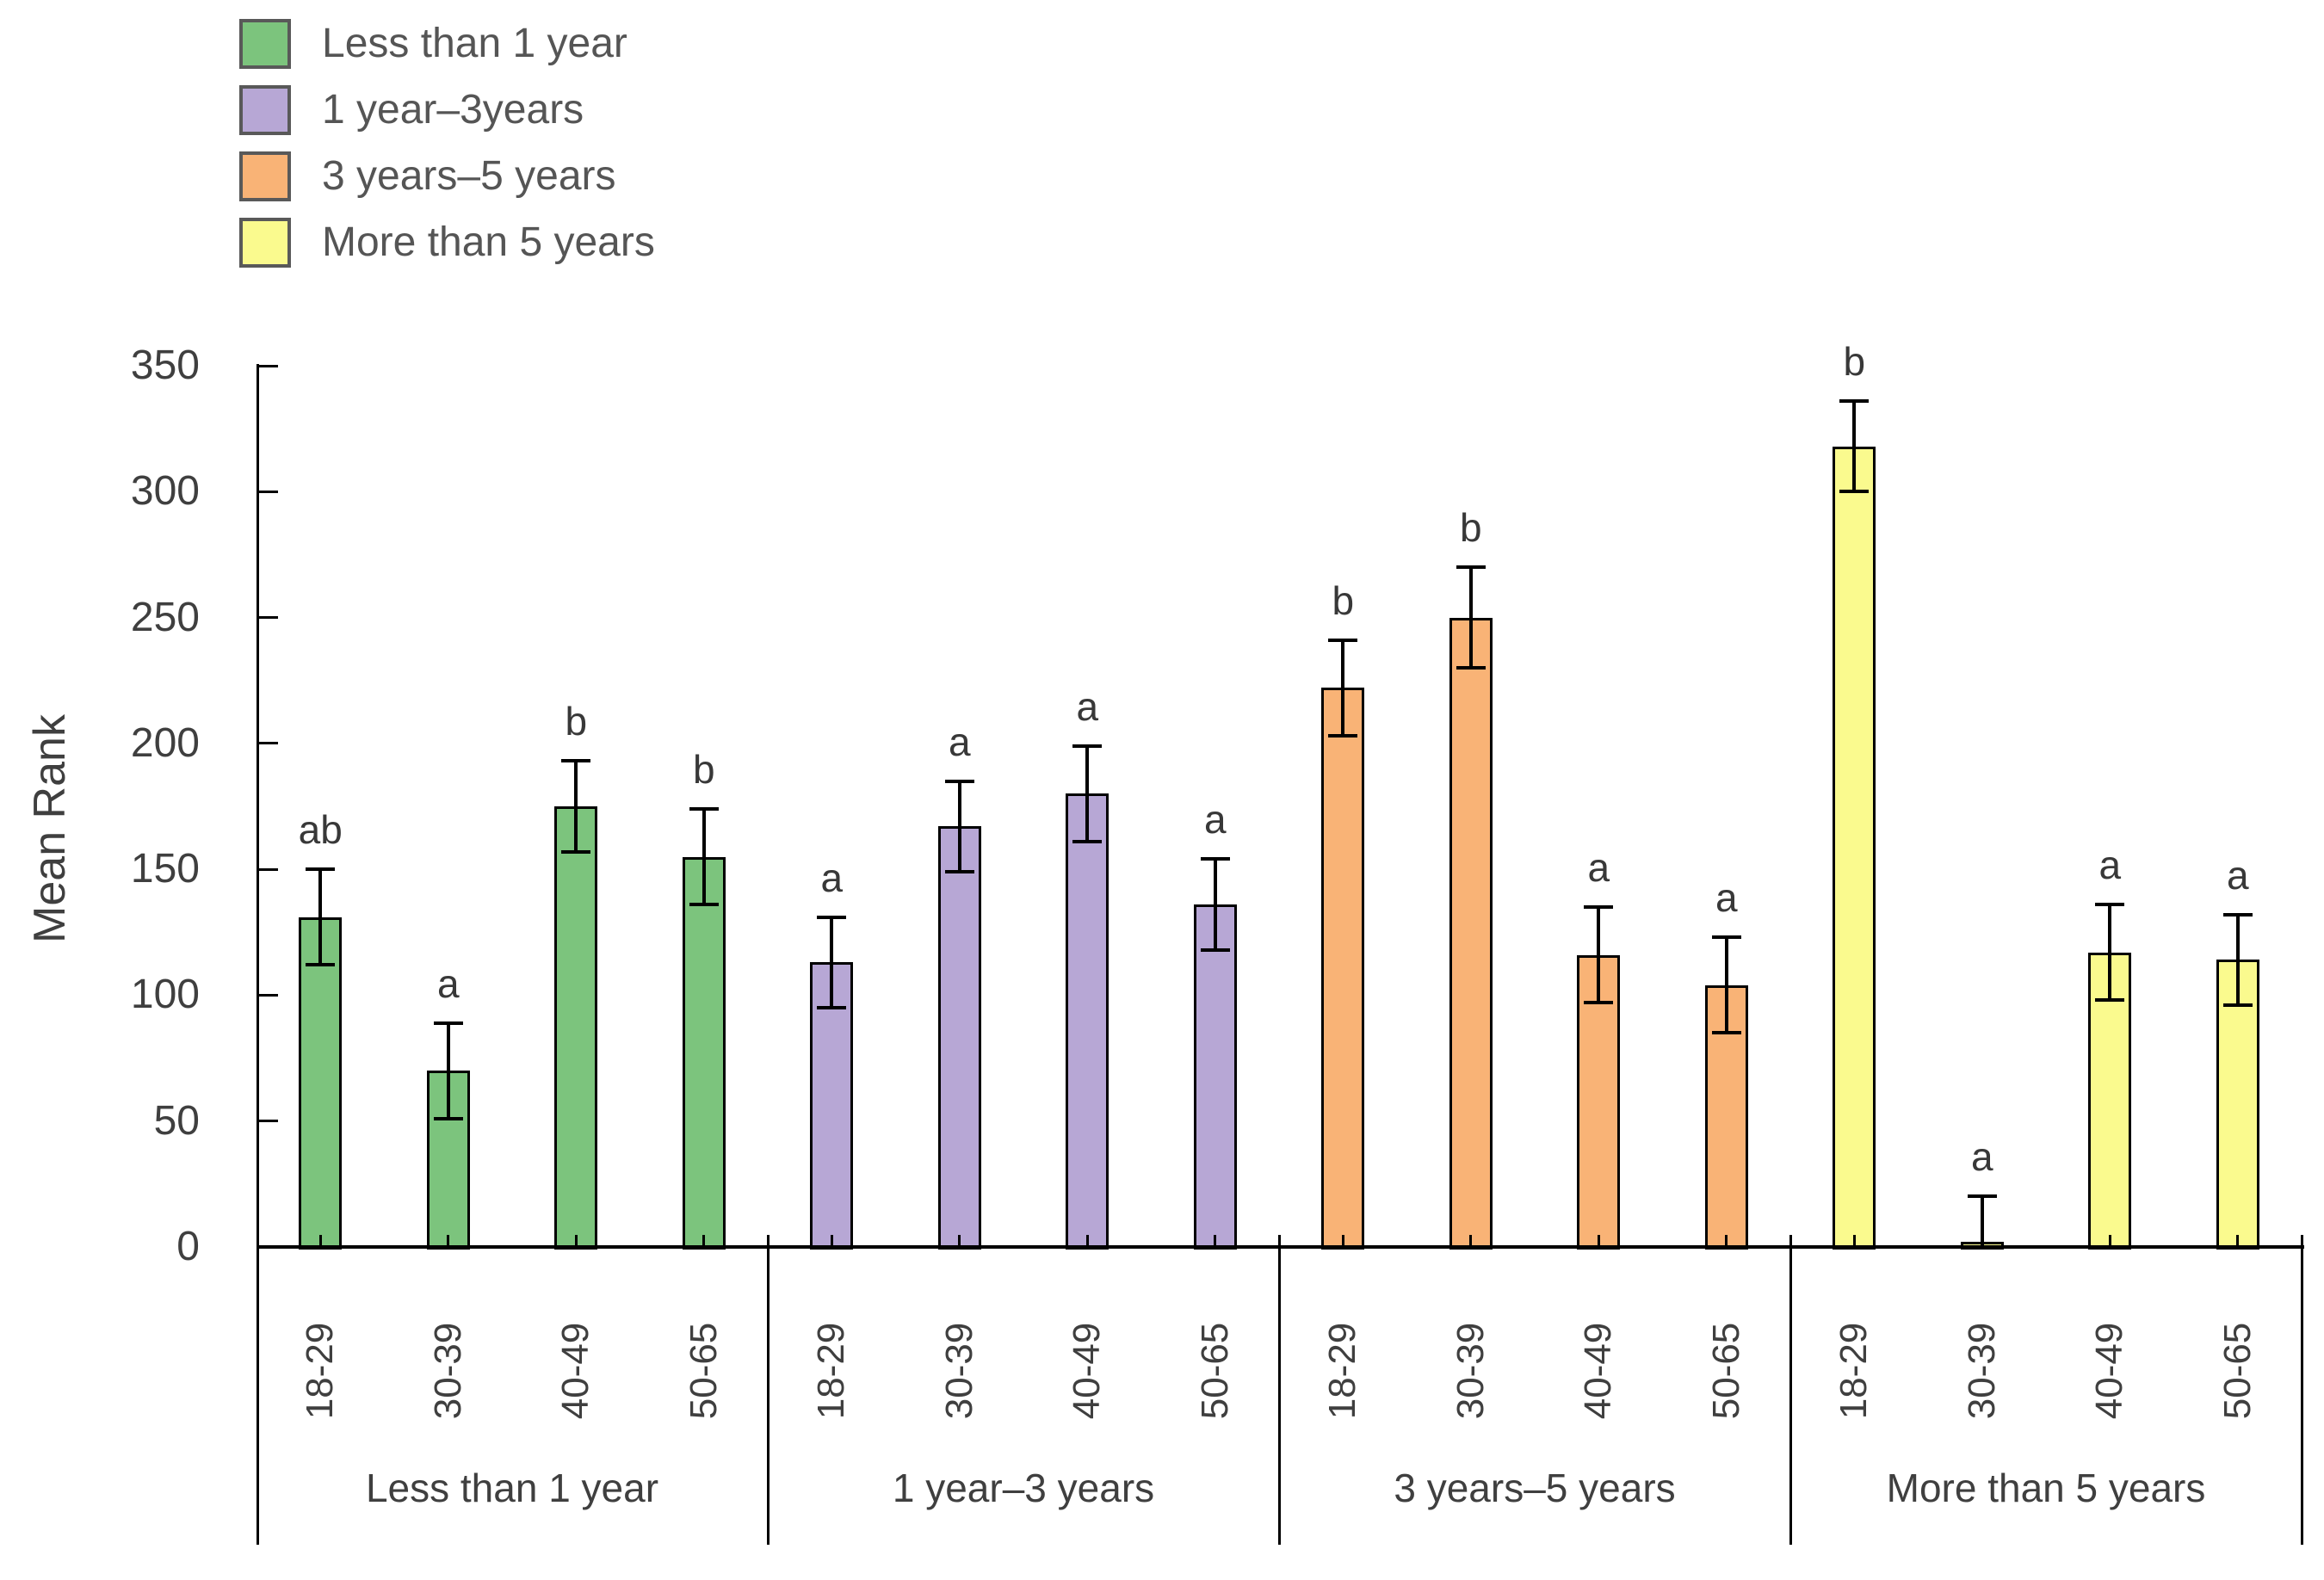 The width and height of the screenshot is (2324, 1580). Describe the element at coordinates (165, 869) in the screenshot. I see `y-tick-label: 150` at that location.